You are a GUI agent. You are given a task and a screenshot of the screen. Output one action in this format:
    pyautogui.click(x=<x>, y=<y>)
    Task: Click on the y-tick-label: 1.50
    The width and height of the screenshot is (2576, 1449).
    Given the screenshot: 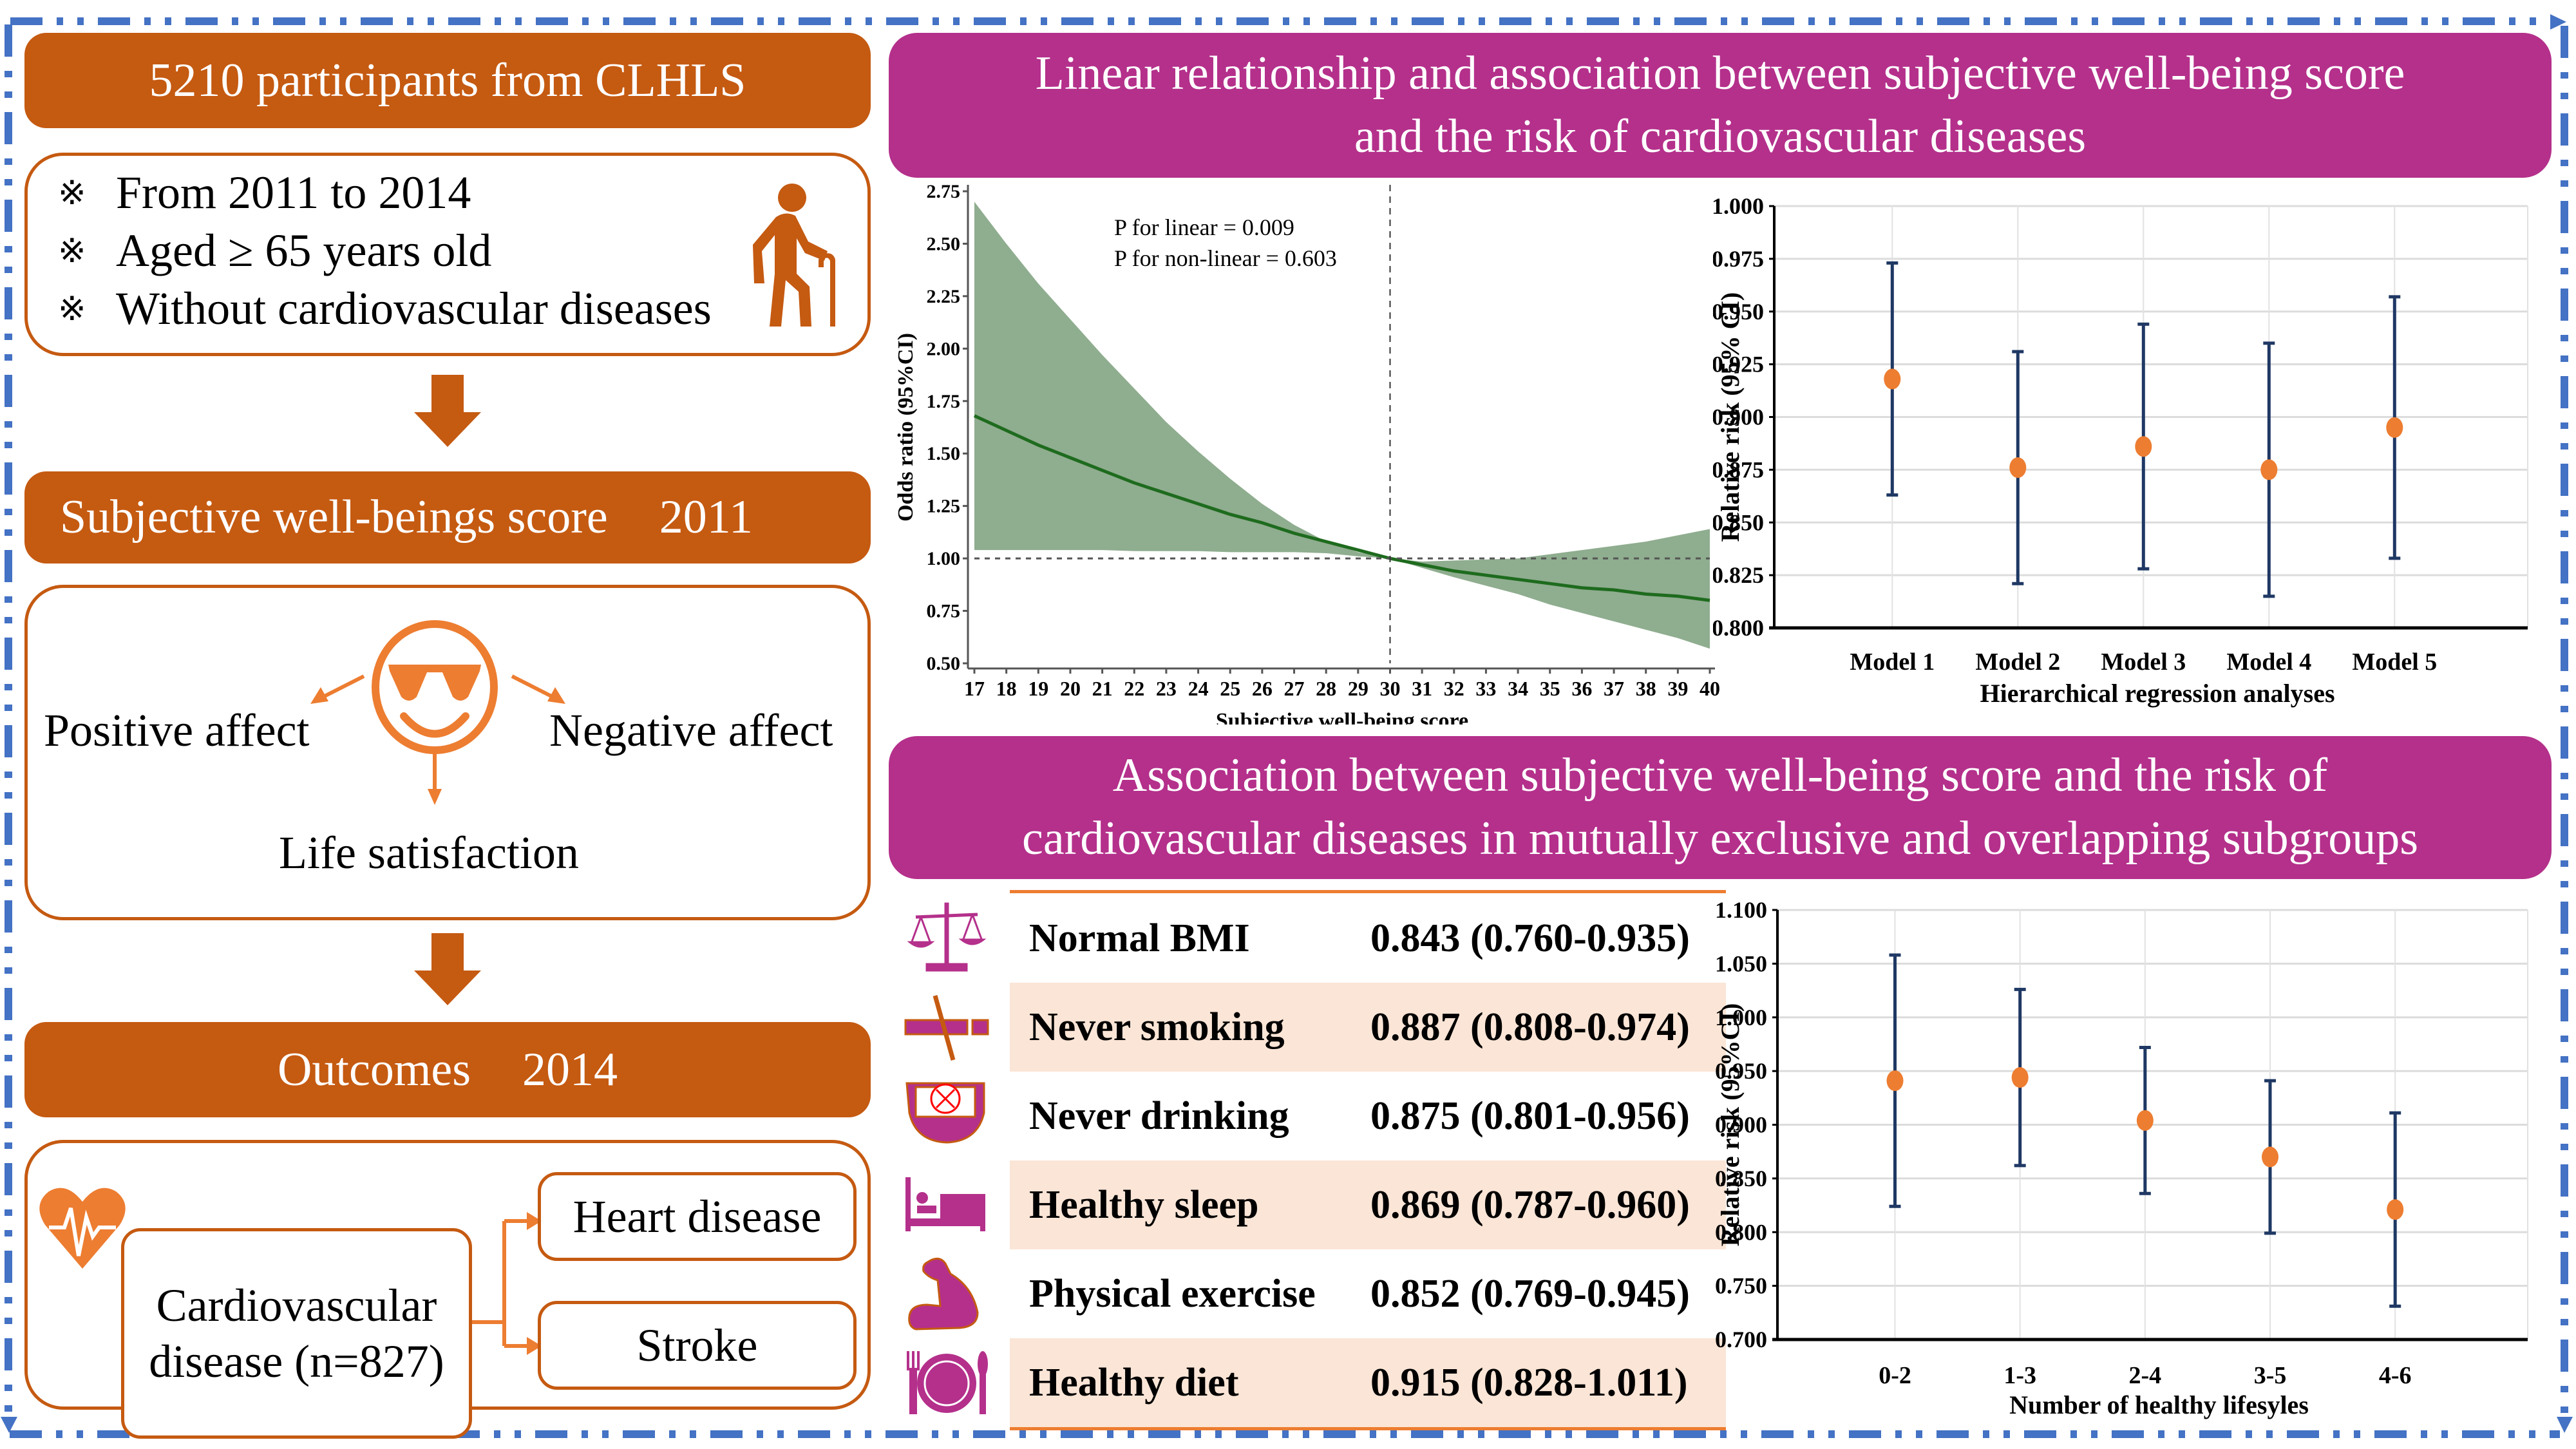 What is the action you would take?
    pyautogui.click(x=944, y=453)
    